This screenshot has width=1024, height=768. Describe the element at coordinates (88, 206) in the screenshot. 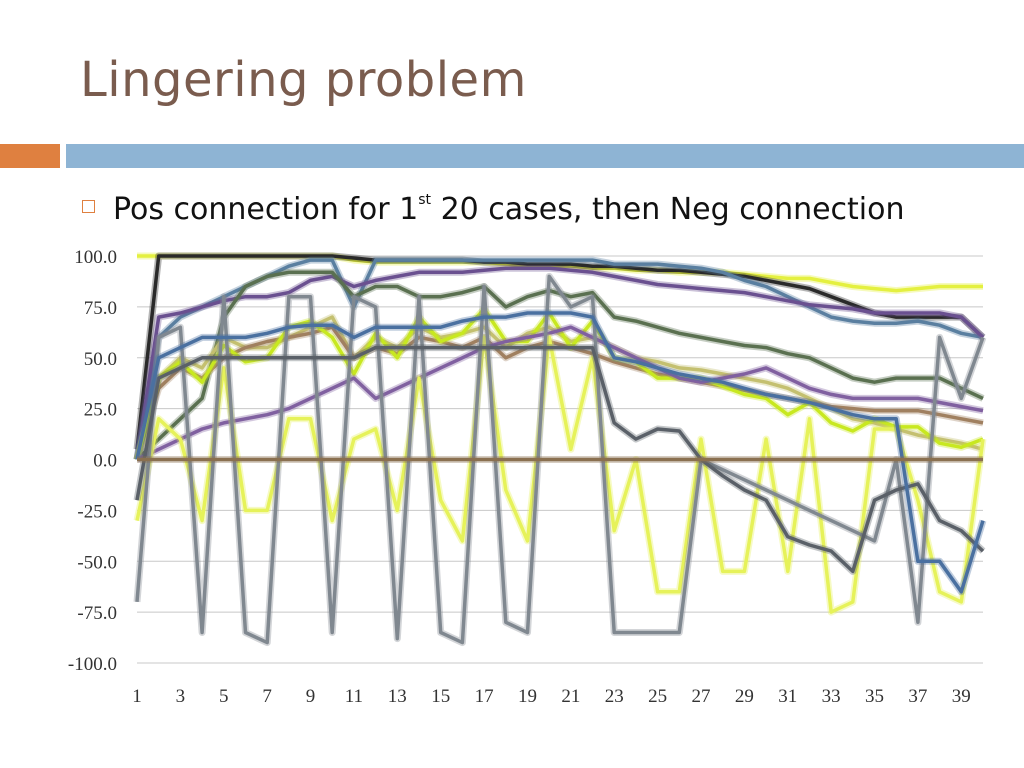

I see `bullet-square-icon` at that location.